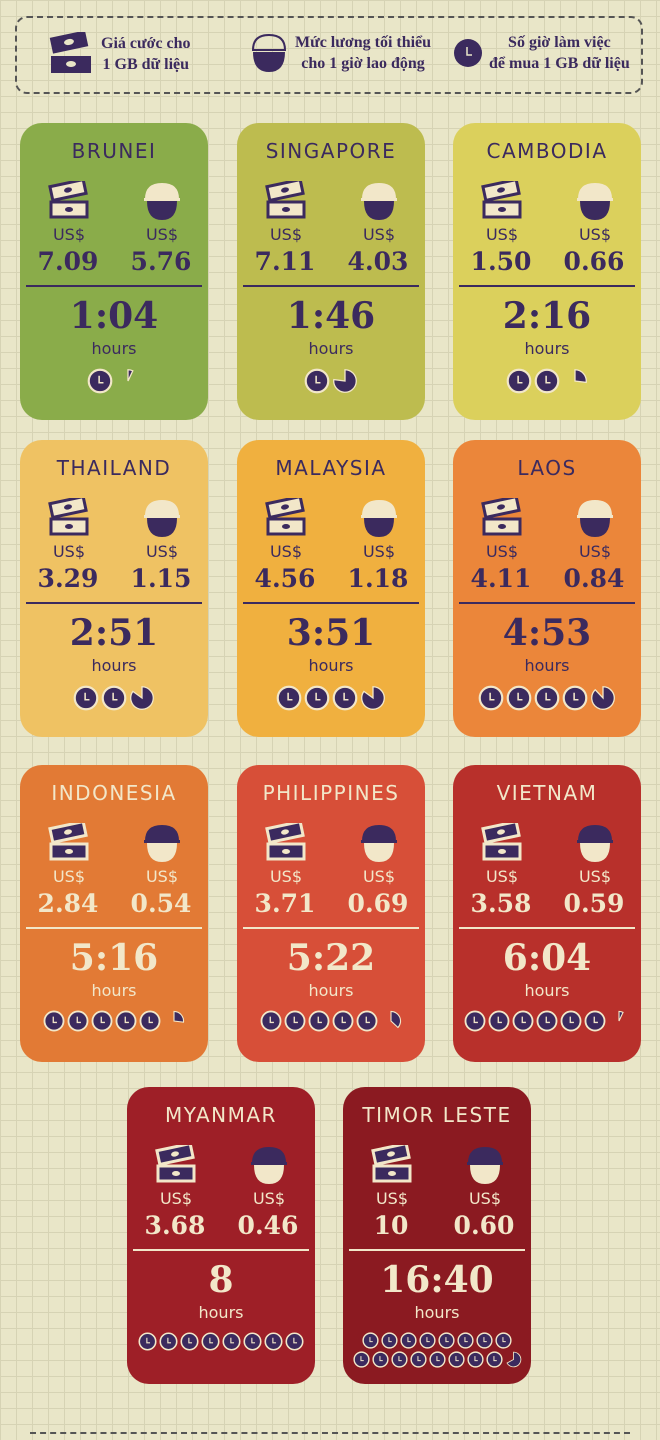 The height and width of the screenshot is (1440, 660). What do you see at coordinates (594, 903) in the screenshot?
I see `min-wage-value: 0.59` at bounding box center [594, 903].